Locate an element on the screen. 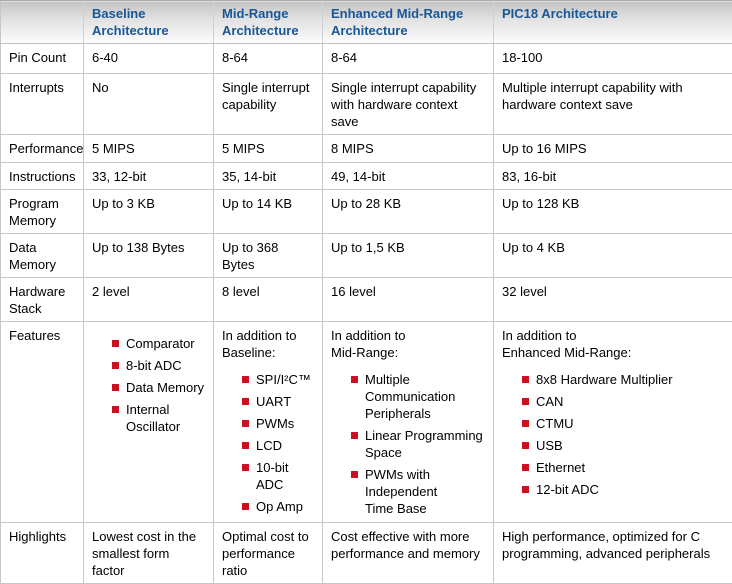  row-label: Highlights is located at coordinates (42, 553).